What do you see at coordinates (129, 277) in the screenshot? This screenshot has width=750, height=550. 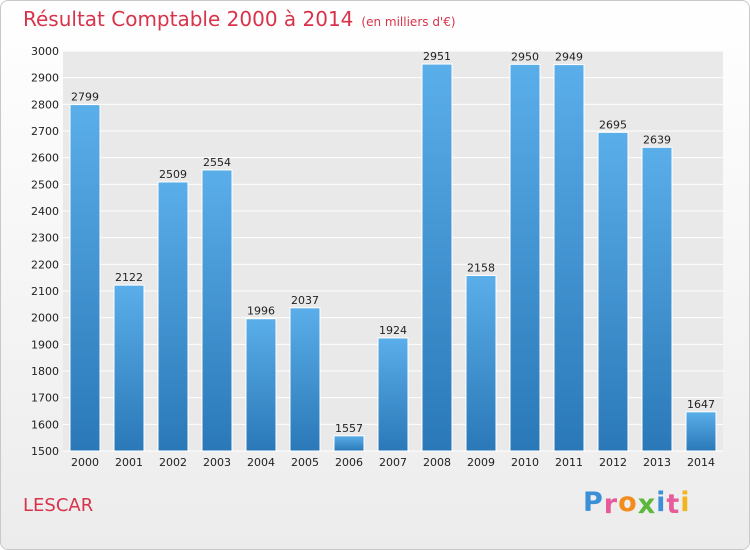 I see `bar-value-label: 2122` at bounding box center [129, 277].